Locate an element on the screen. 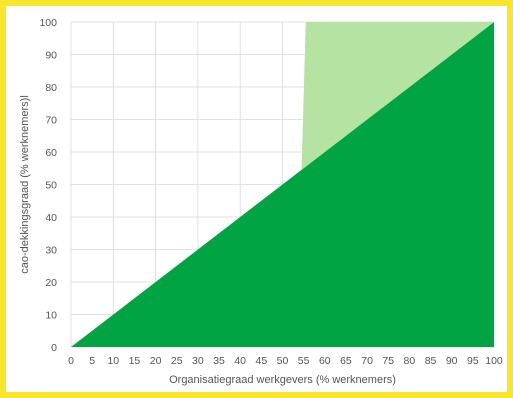  x-tick-label: 65 is located at coordinates (346, 361).